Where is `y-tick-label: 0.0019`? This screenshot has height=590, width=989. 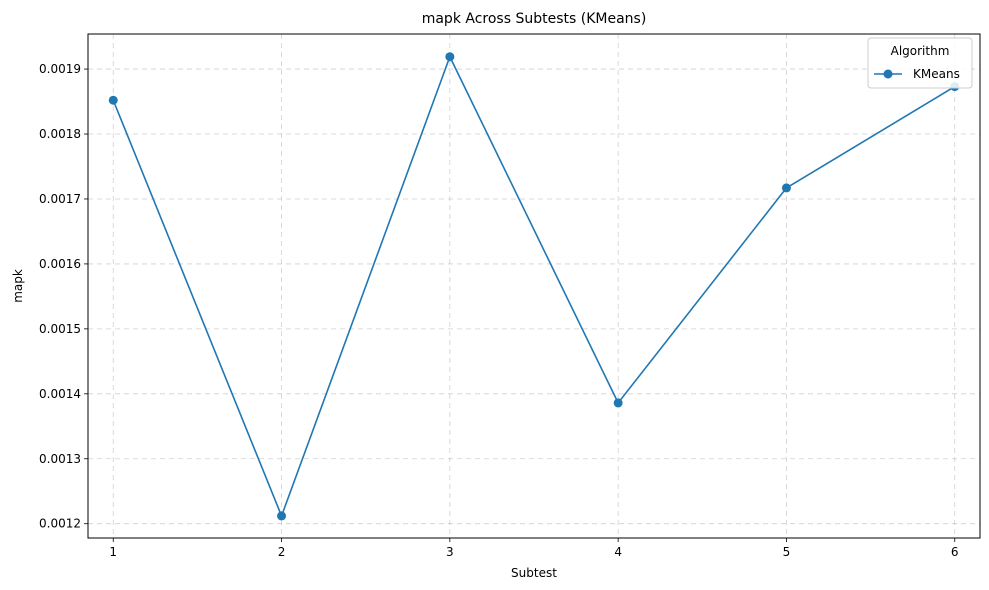
y-tick-label: 0.0019 is located at coordinates (60, 69).